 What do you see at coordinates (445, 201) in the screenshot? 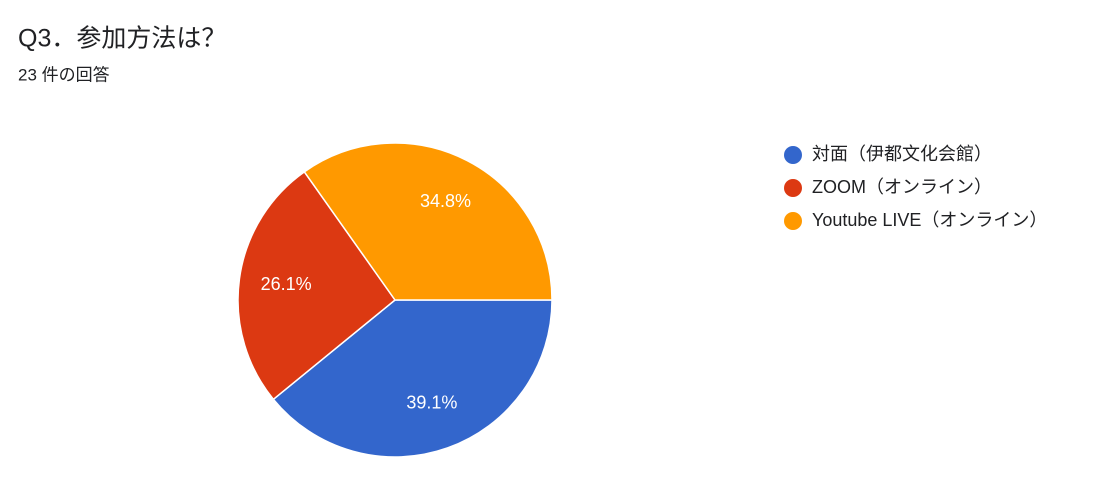
I see `data-label: 34.8%` at bounding box center [445, 201].